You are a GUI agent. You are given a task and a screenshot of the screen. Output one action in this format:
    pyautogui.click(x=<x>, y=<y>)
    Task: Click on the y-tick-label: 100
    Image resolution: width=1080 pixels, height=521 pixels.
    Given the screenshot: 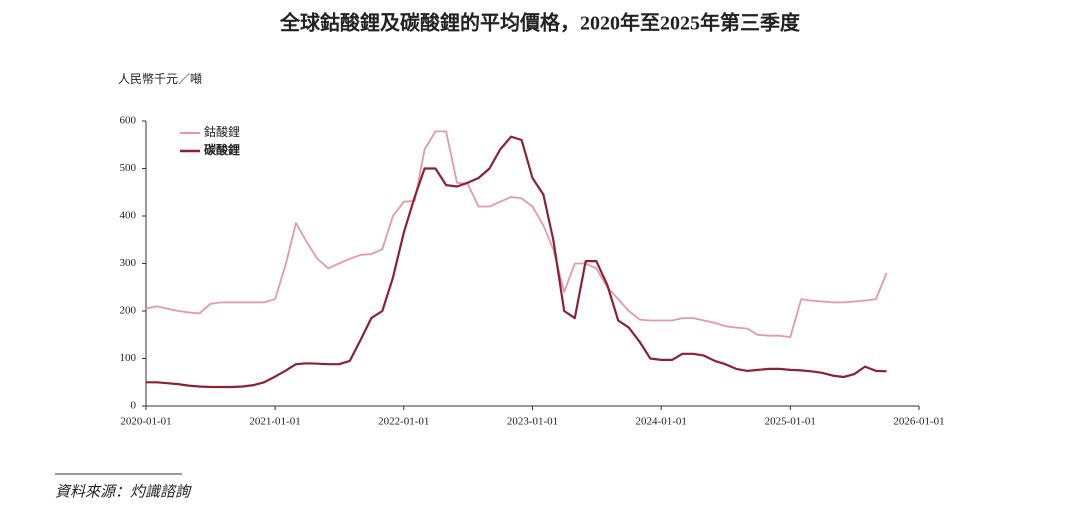 What is the action you would take?
    pyautogui.click(x=128, y=358)
    